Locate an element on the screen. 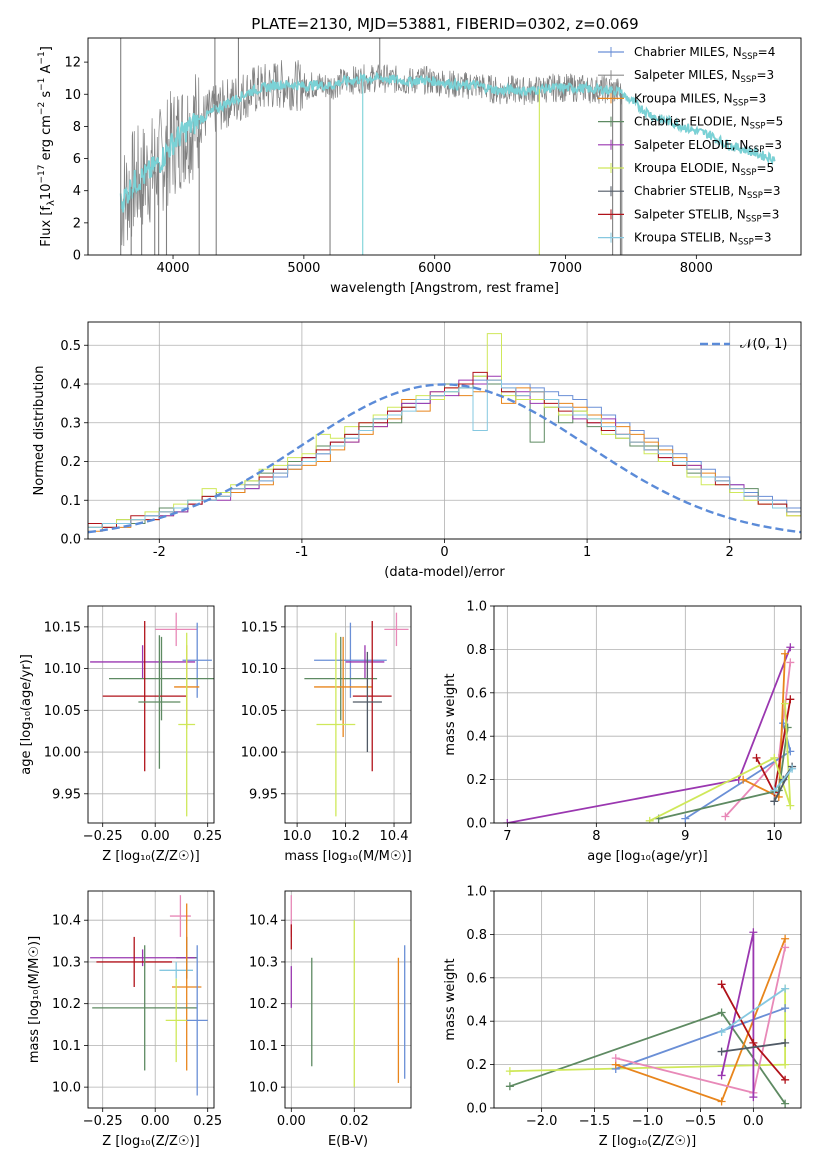  age-vs-Z-xlabel: Z [log₁₀(Z/Z☉)] is located at coordinates (150, 856).